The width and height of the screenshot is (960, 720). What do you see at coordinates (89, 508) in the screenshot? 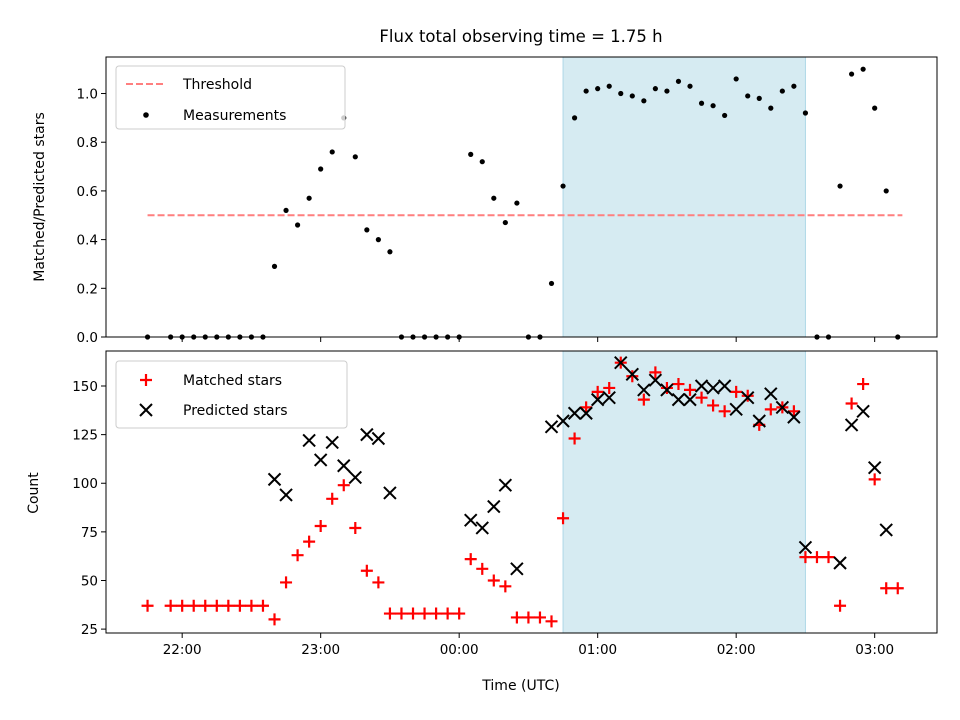
I see `bottom-y-axis: 25 50 75 100 125 150` at bounding box center [89, 508].